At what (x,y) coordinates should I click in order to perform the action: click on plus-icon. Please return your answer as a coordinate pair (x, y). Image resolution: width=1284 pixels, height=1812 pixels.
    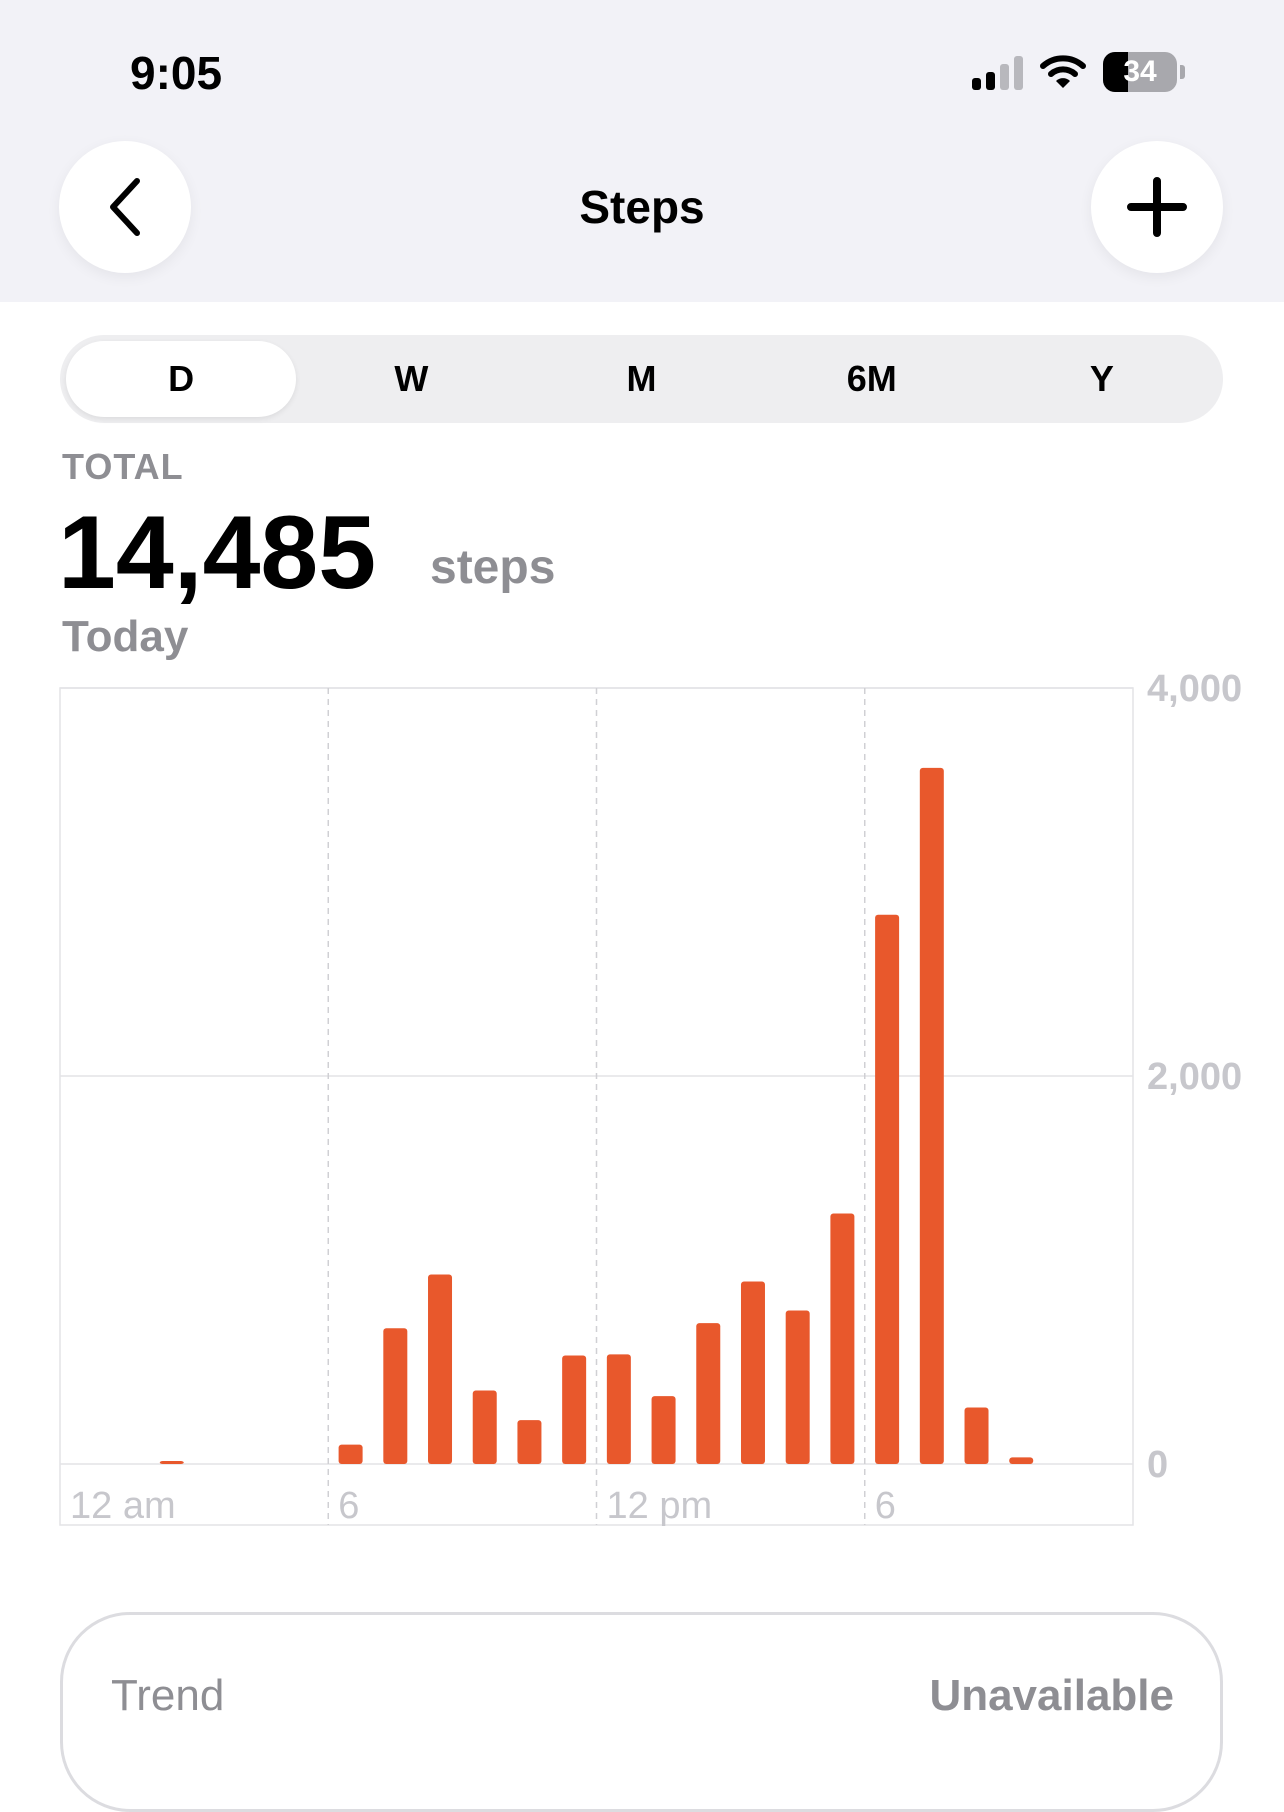
    Looking at the image, I should click on (1157, 207).